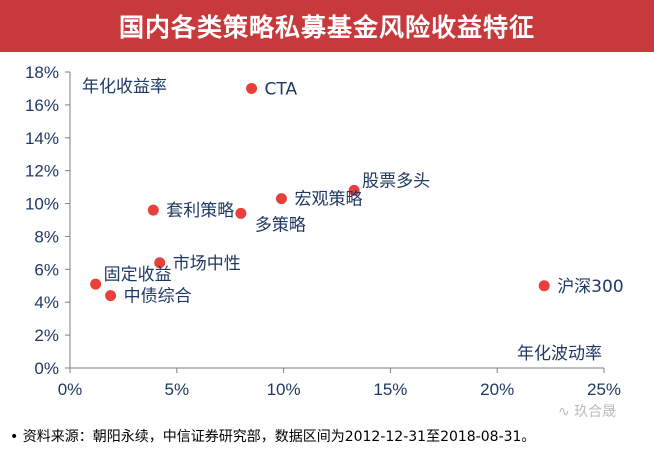 The height and width of the screenshot is (449, 654). Describe the element at coordinates (281, 89) in the screenshot. I see `point-label: CTA` at that location.